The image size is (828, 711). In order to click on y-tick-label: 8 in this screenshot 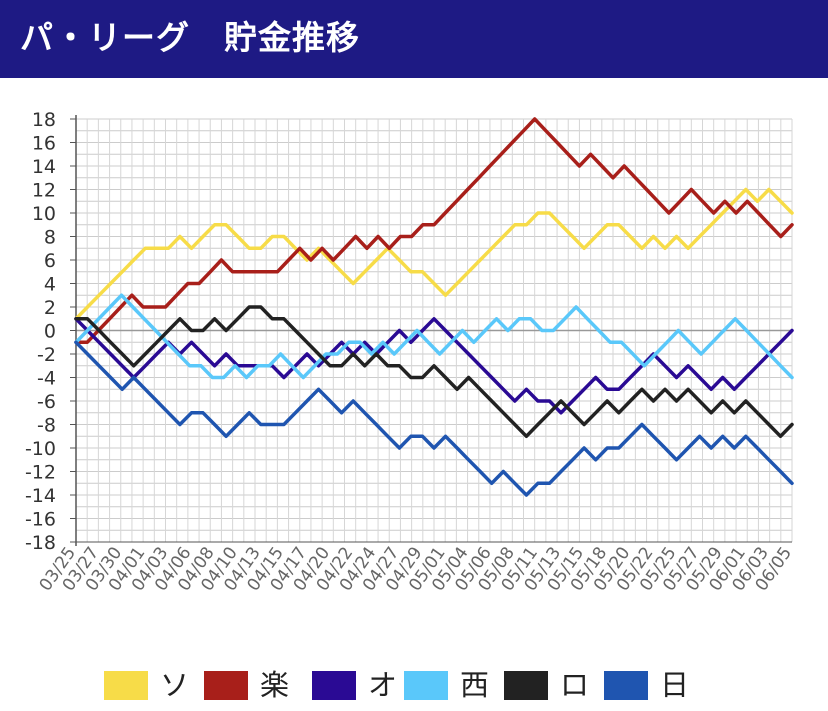, I will do `click(50, 238)`.